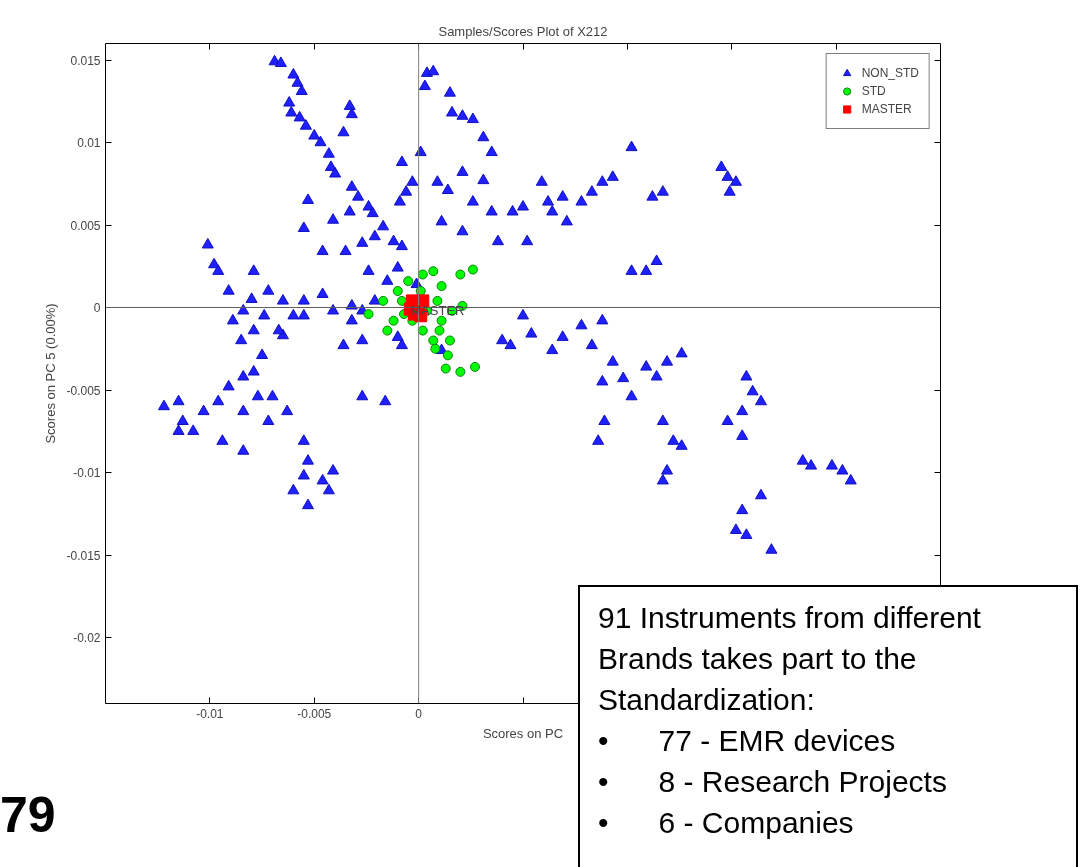 This screenshot has height=867, width=1082. I want to click on y-tick-label: -0.01, so click(87, 473).